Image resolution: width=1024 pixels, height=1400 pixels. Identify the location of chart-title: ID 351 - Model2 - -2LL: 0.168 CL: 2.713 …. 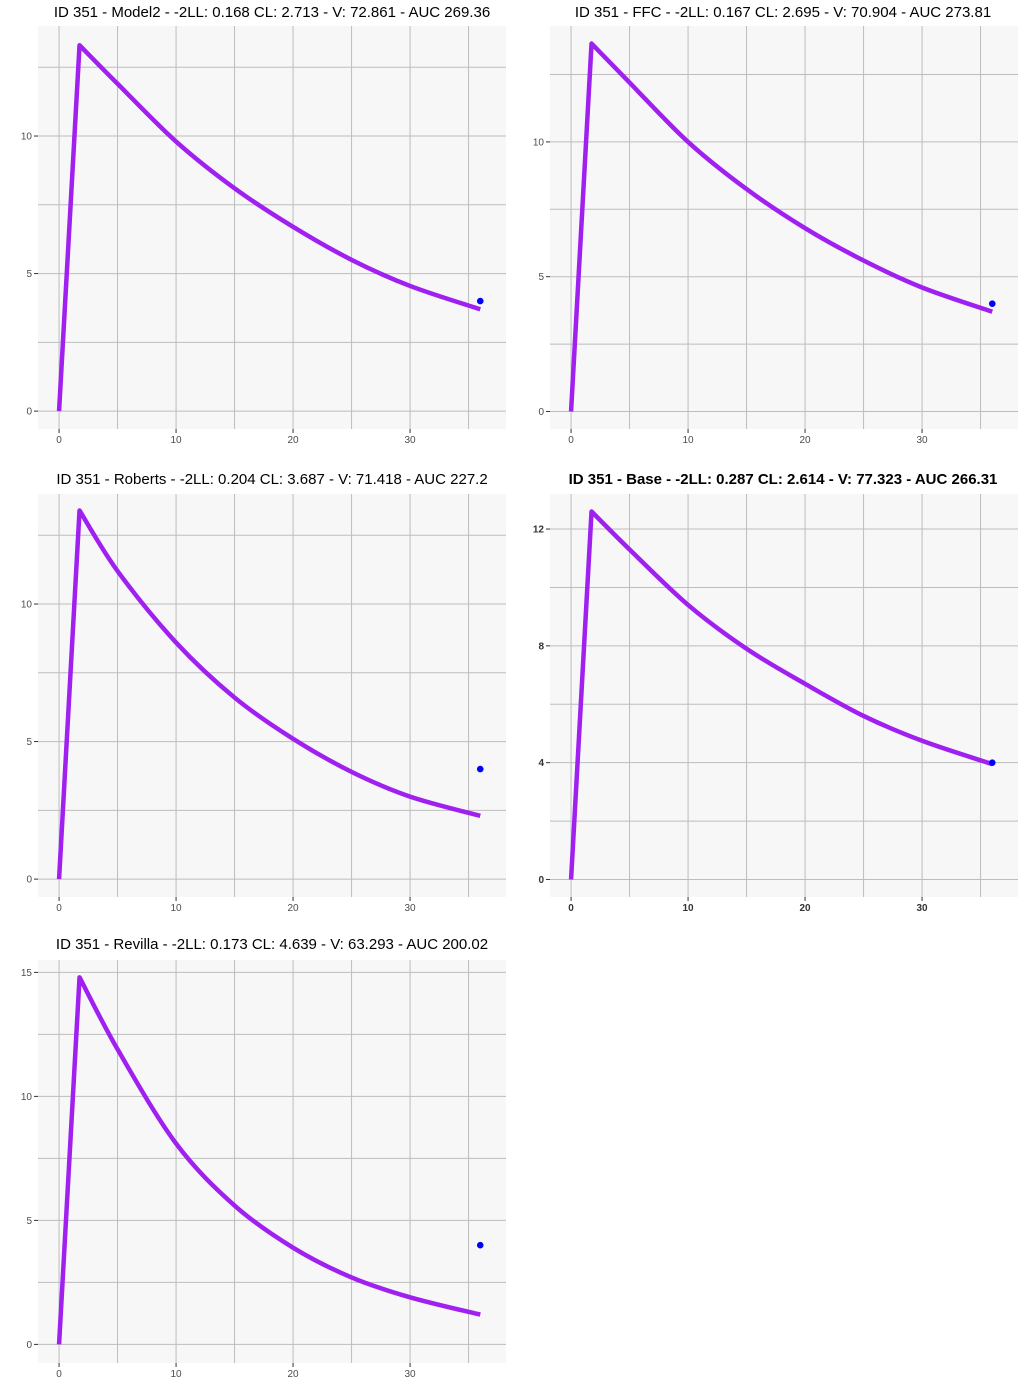
(272, 12).